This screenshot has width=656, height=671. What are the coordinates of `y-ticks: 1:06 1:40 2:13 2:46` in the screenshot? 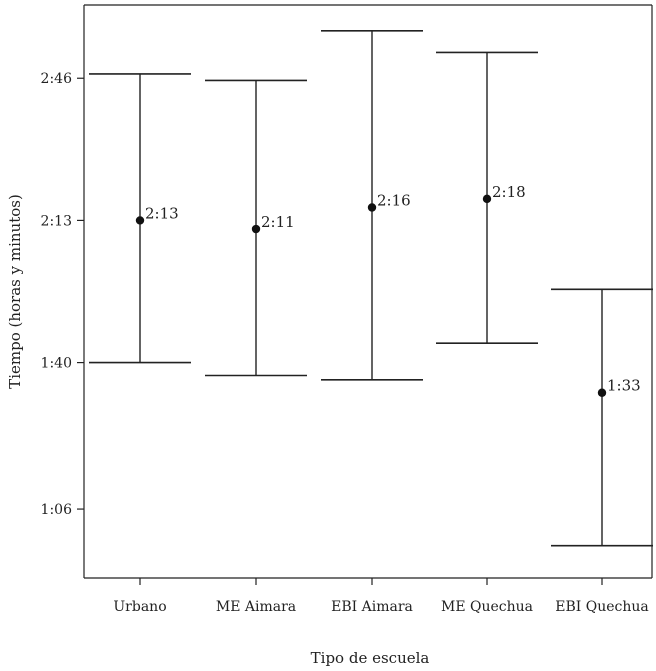 It's located at (62, 294).